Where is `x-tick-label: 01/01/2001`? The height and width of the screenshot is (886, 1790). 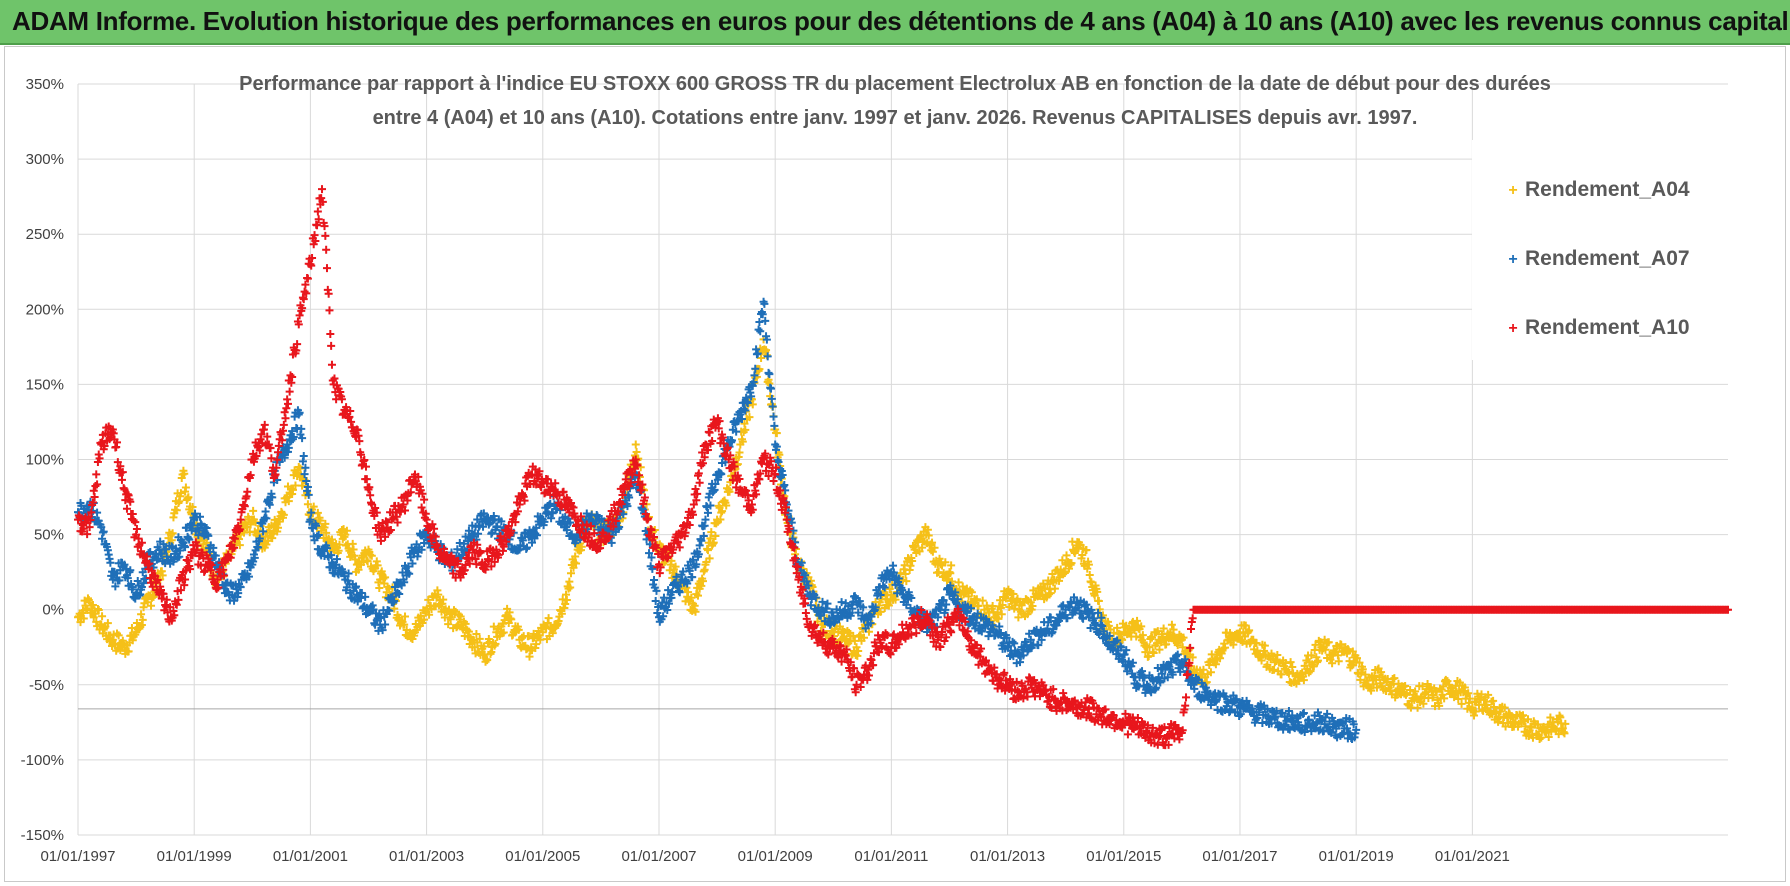 x-tick-label: 01/01/2001 is located at coordinates (310, 856).